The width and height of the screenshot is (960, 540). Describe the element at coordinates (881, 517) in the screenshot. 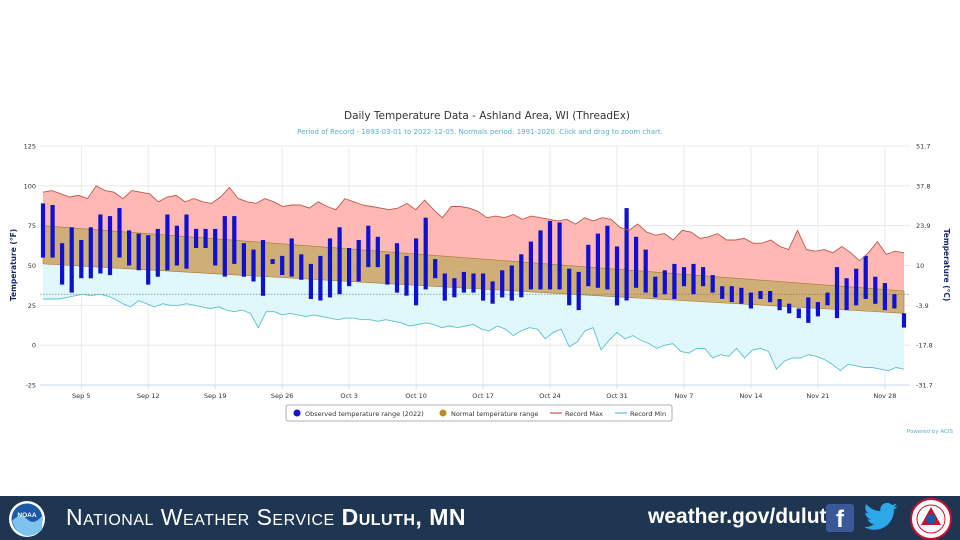

I see `twitter-icon` at that location.